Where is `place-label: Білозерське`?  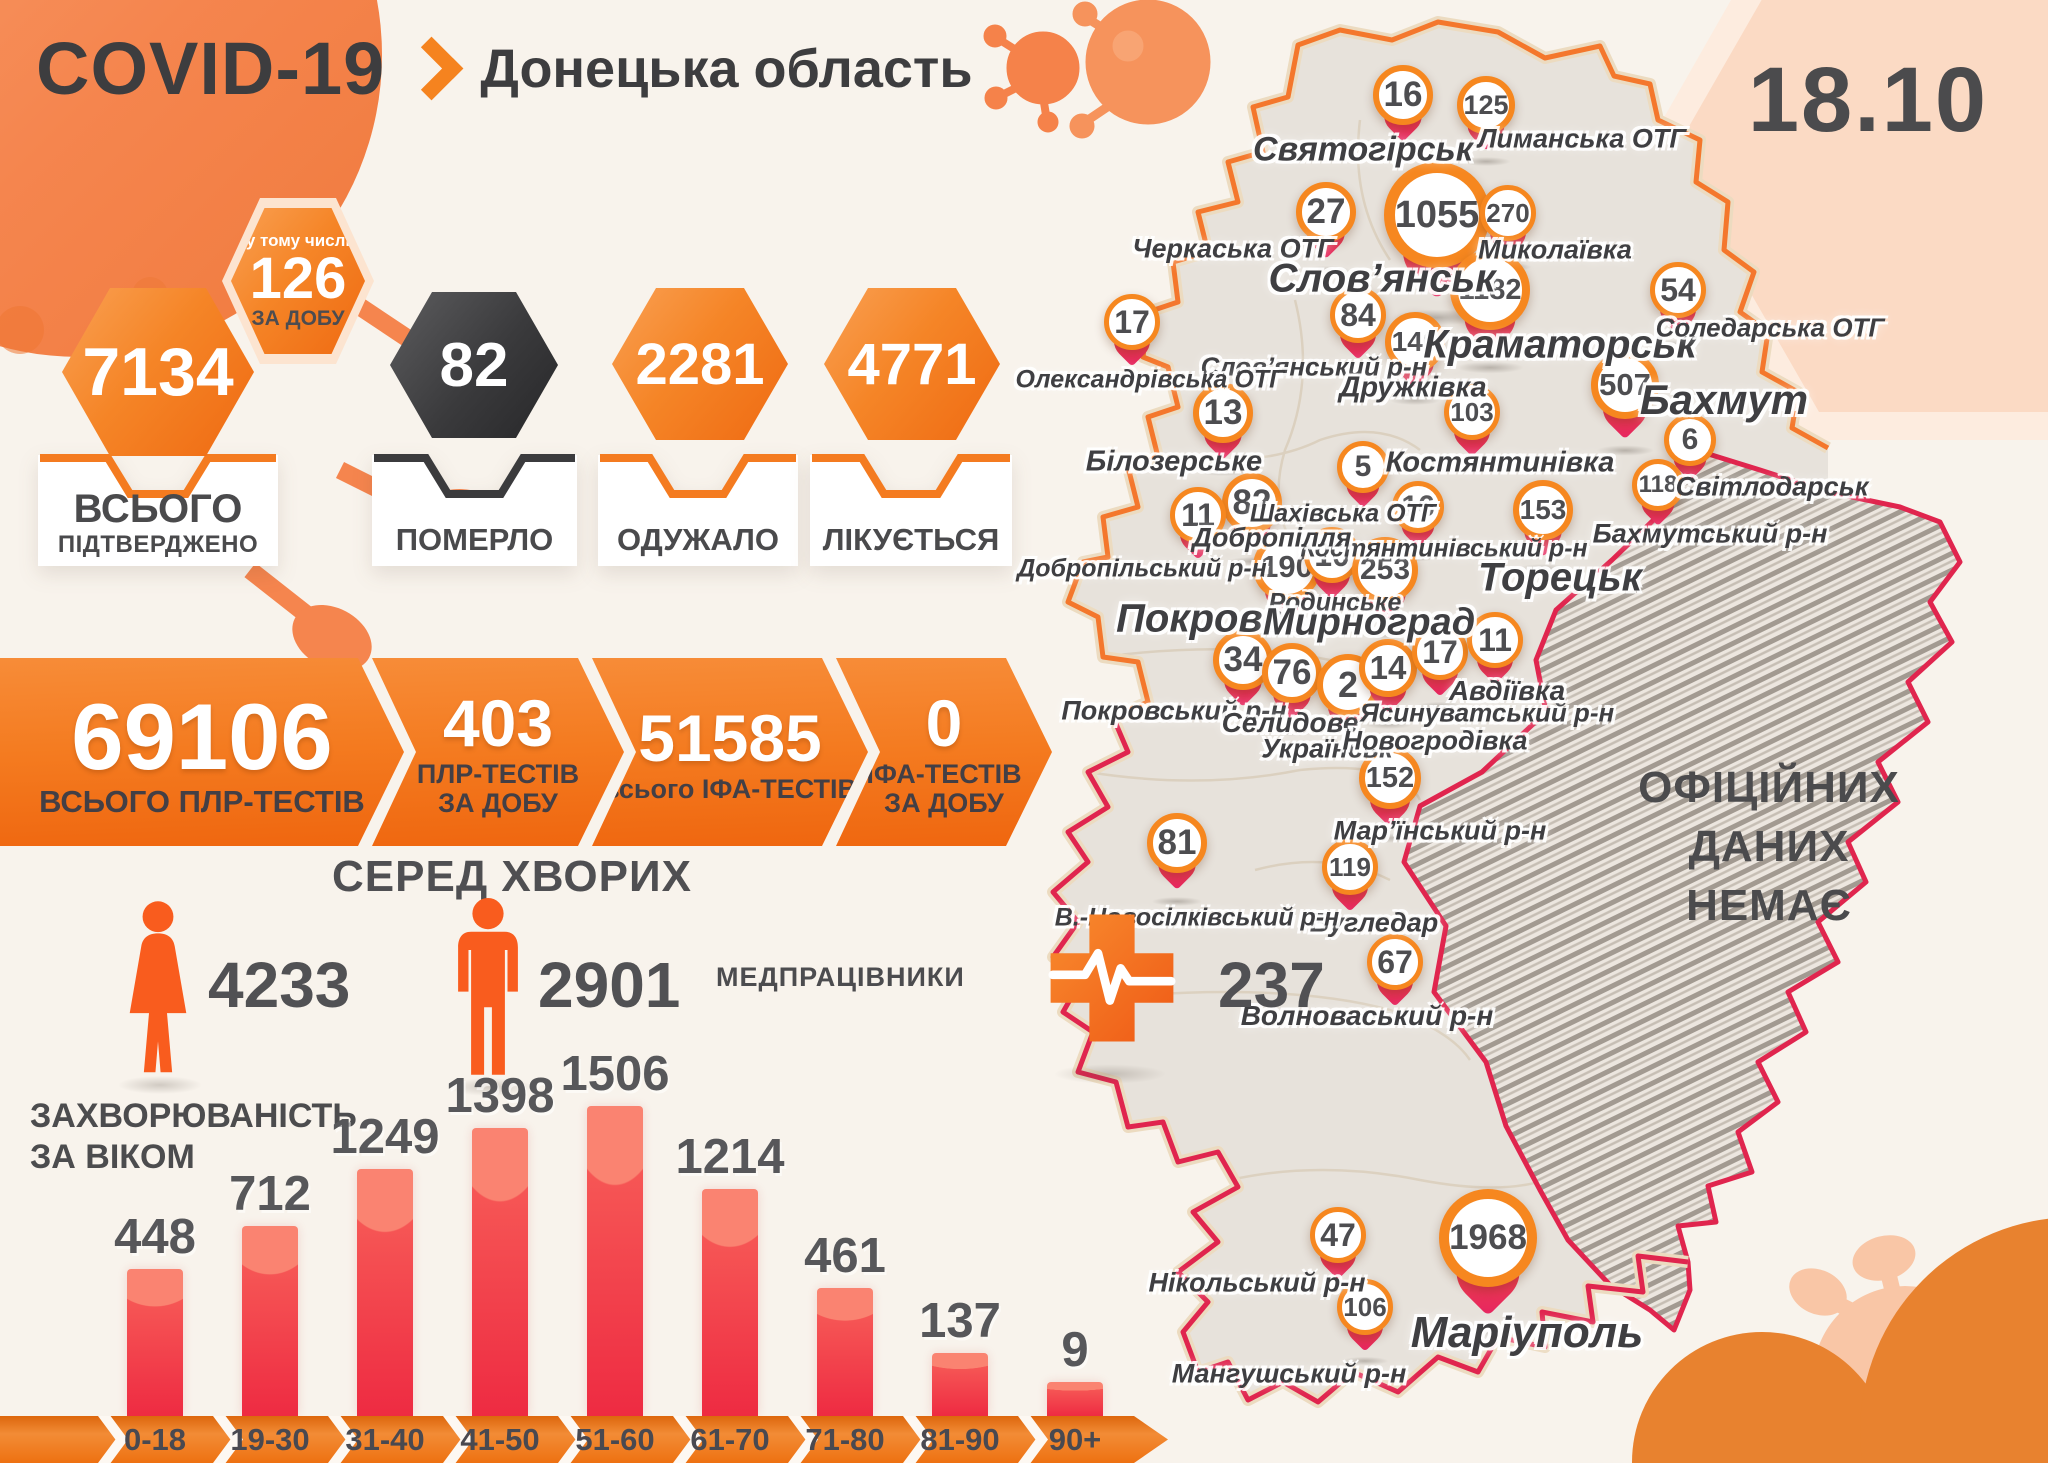
place-label: Білозерське is located at coordinates (1174, 461).